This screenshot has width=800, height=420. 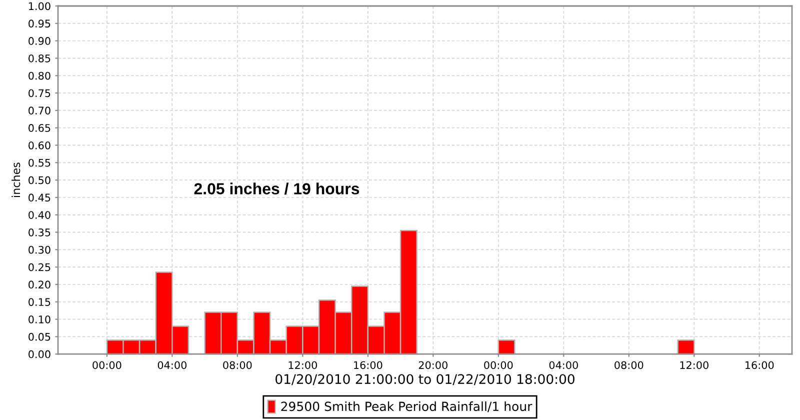 What do you see at coordinates (39, 232) in the screenshot?
I see `y-tick-label: 0.35` at bounding box center [39, 232].